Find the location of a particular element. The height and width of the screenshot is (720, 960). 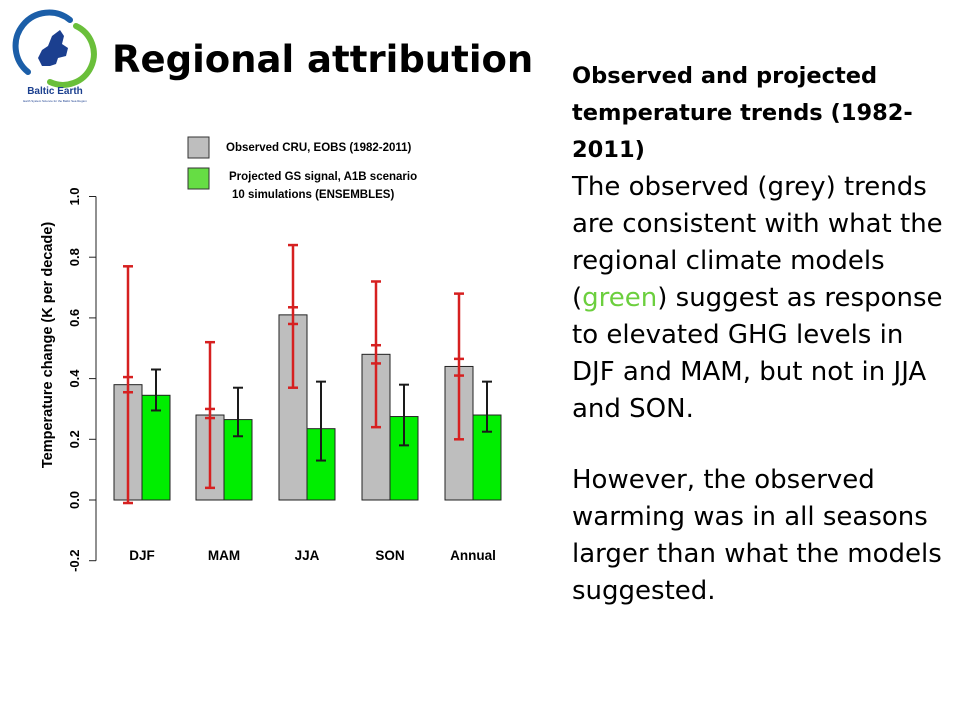

x-label-MAM: MAM is located at coordinates (224, 555).